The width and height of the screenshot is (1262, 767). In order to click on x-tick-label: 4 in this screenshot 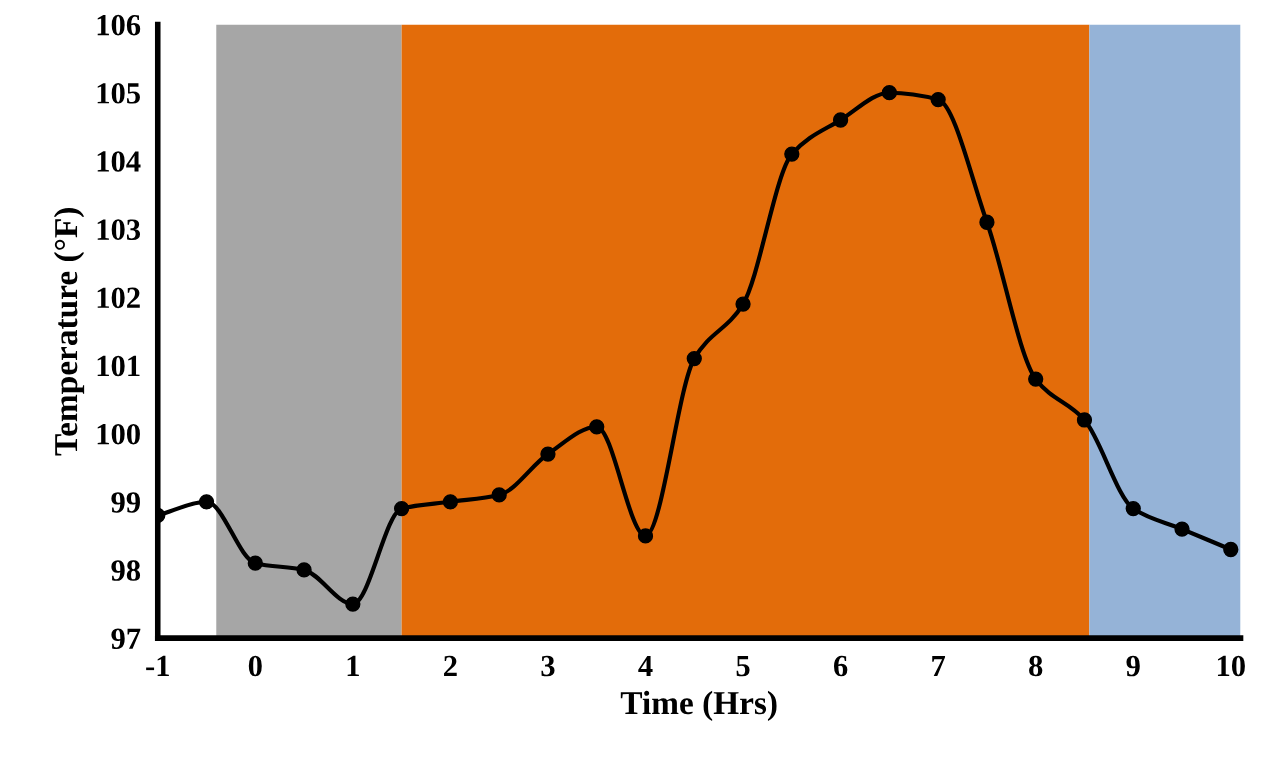, I will do `click(645, 666)`.